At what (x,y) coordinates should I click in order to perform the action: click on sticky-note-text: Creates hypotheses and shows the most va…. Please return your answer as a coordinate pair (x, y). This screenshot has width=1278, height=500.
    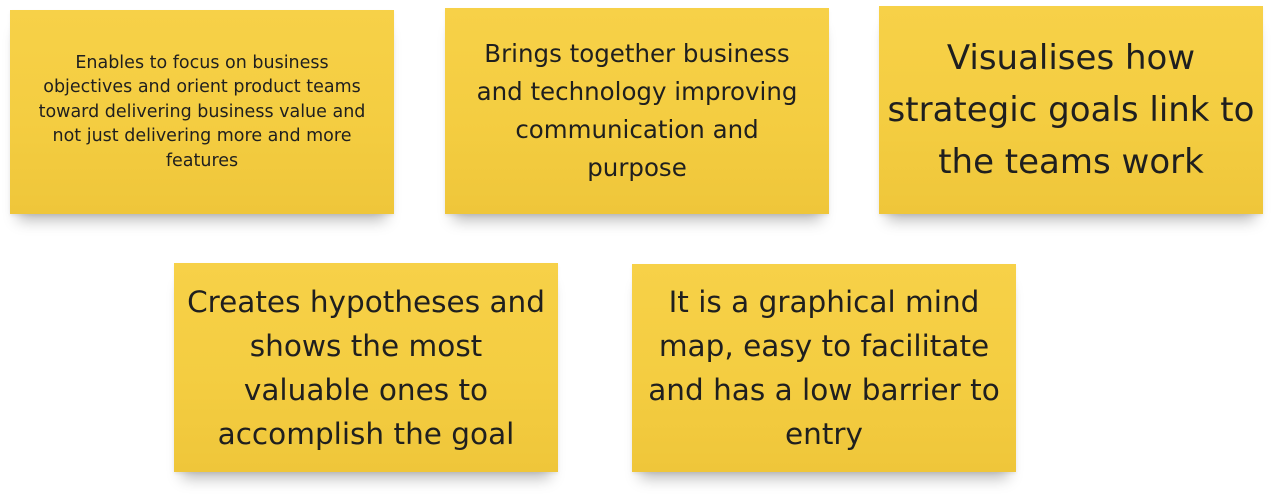
    Looking at the image, I should click on (366, 367).